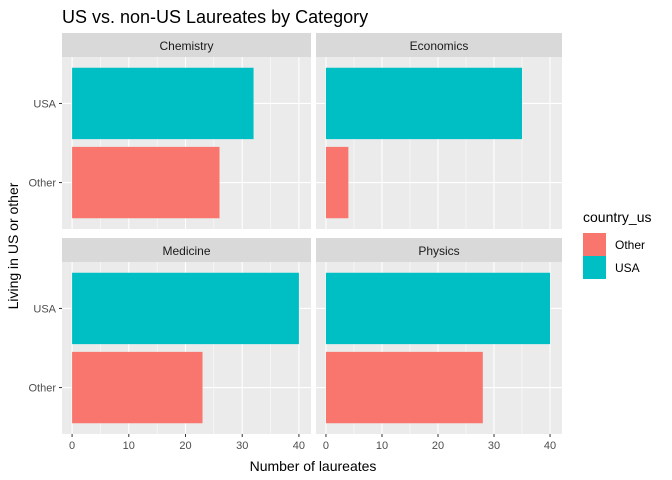 The width and height of the screenshot is (672, 480). What do you see at coordinates (215, 17) in the screenshot?
I see `chart-title: US vs. non-US Laureates by Category` at bounding box center [215, 17].